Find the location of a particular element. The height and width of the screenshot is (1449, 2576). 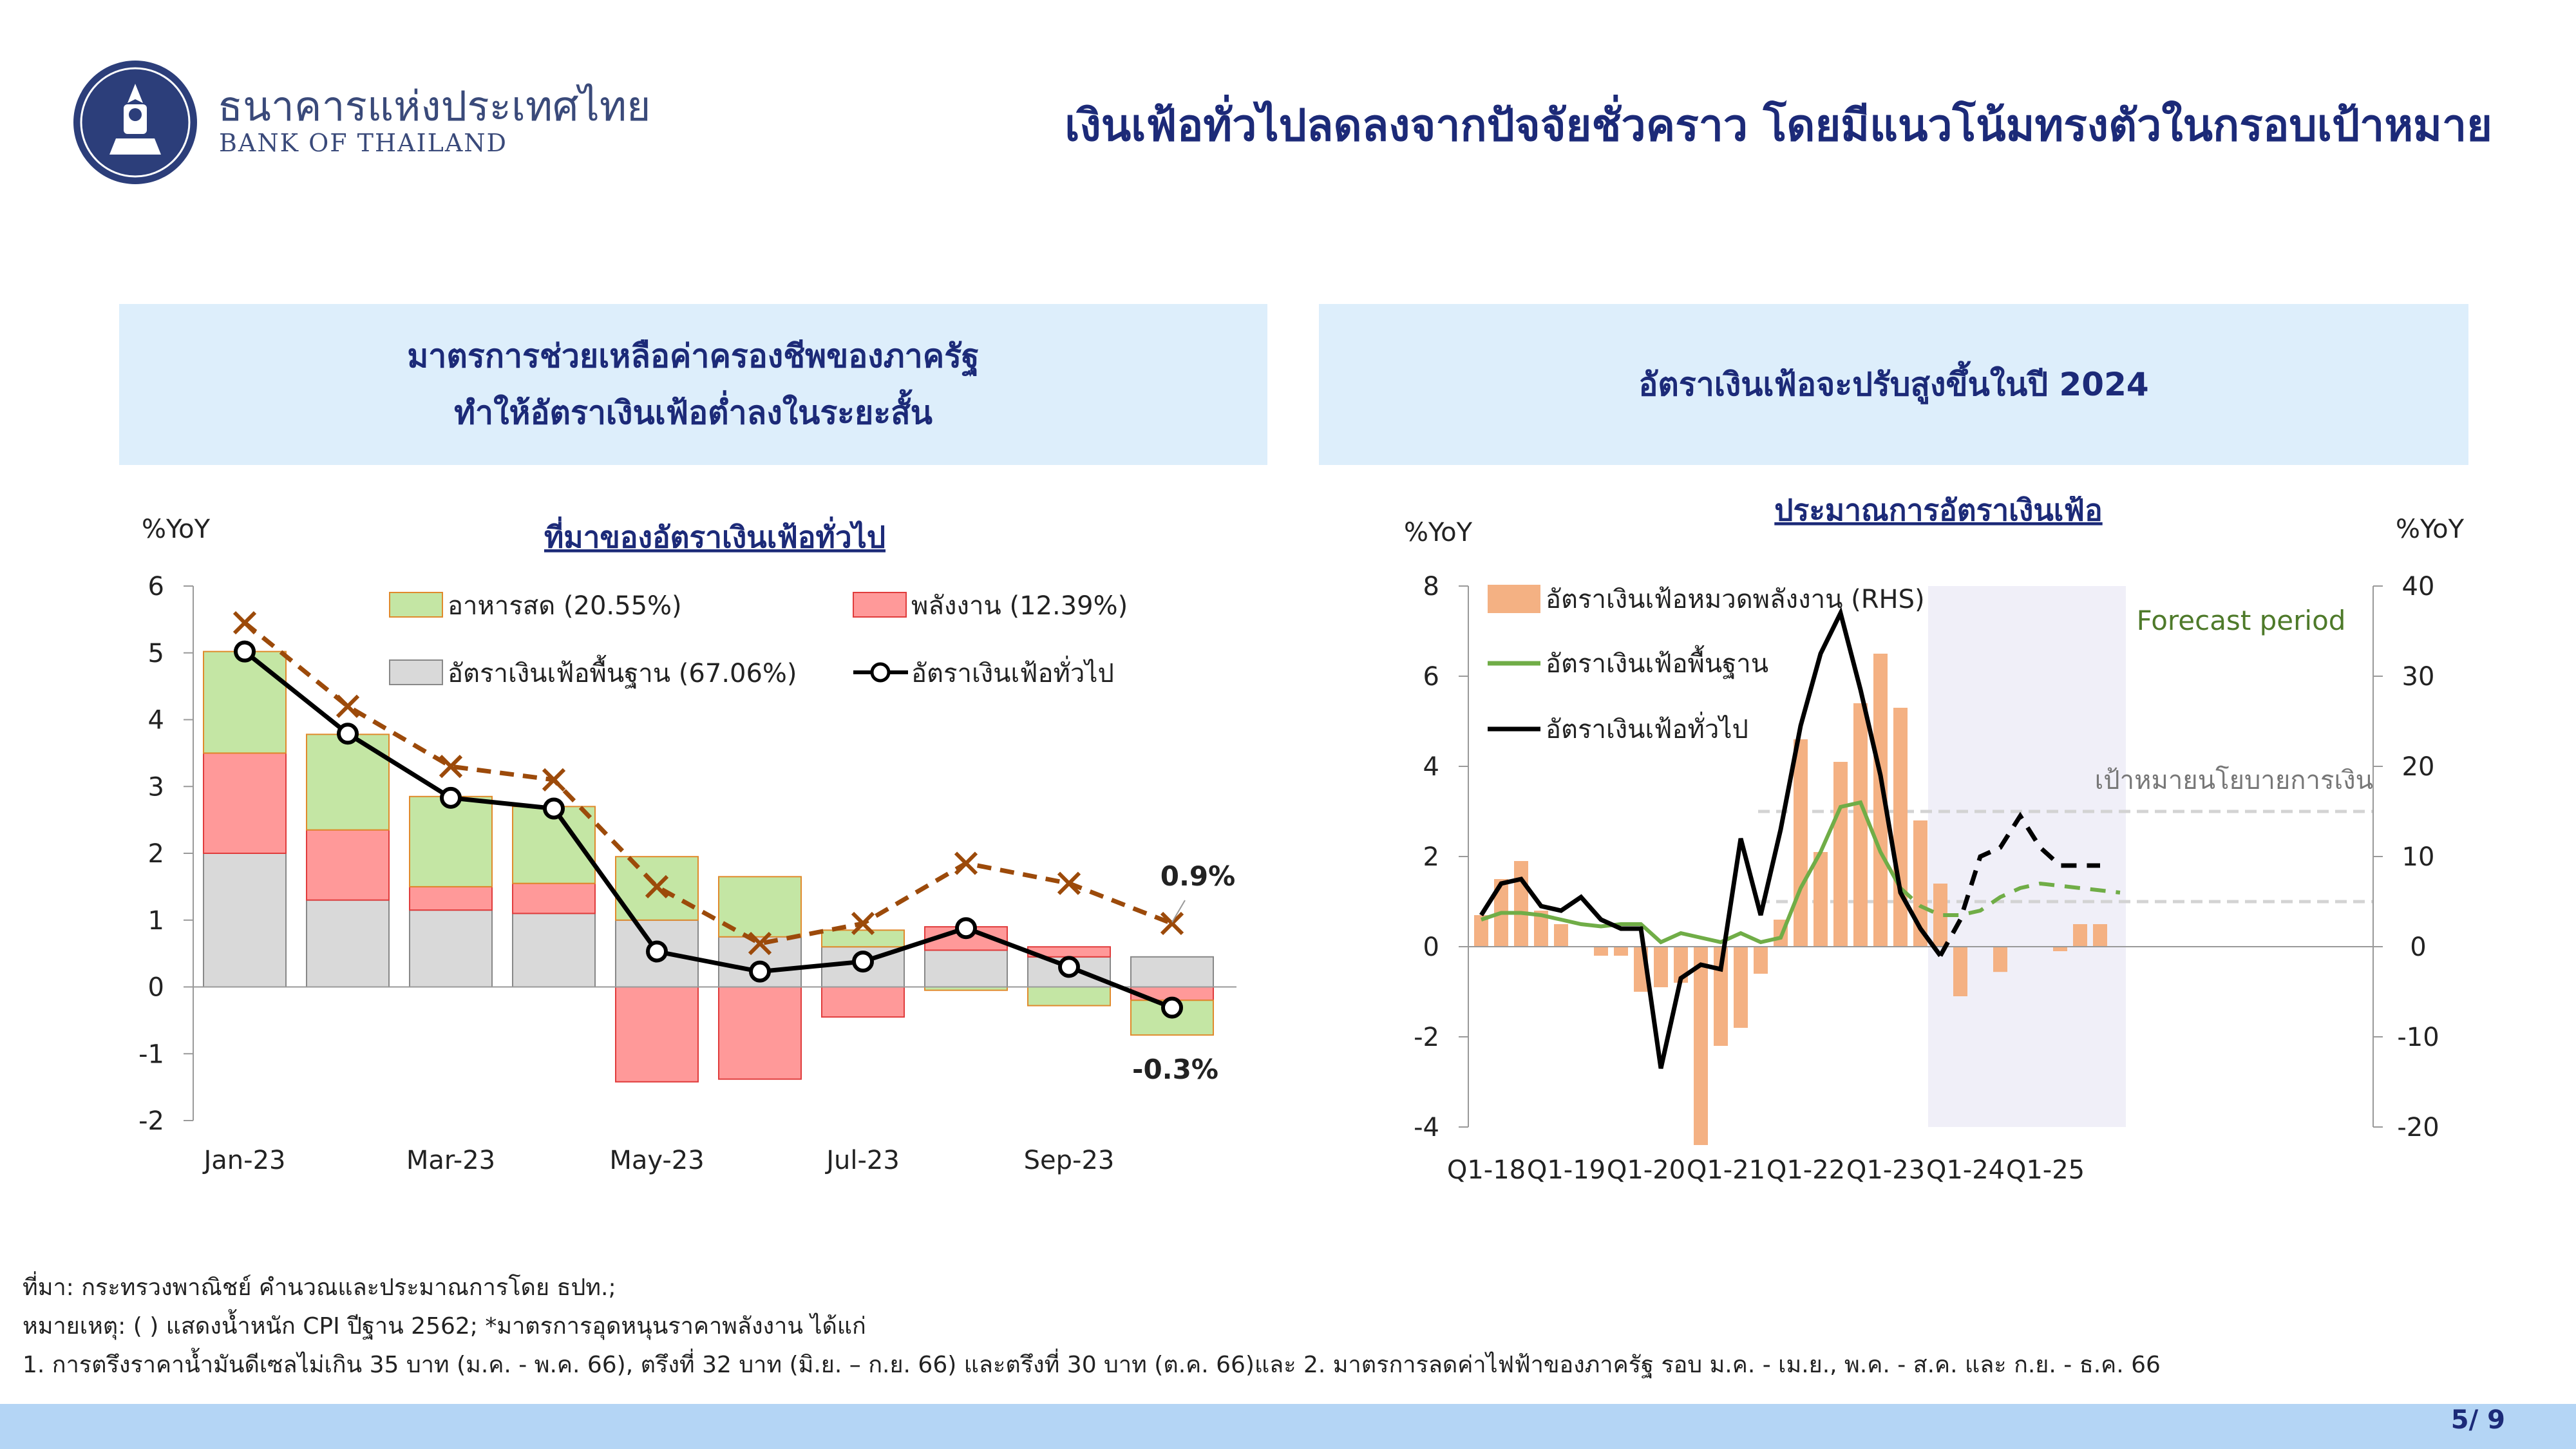

right-right-tick-label: 0 is located at coordinates (2418, 947).